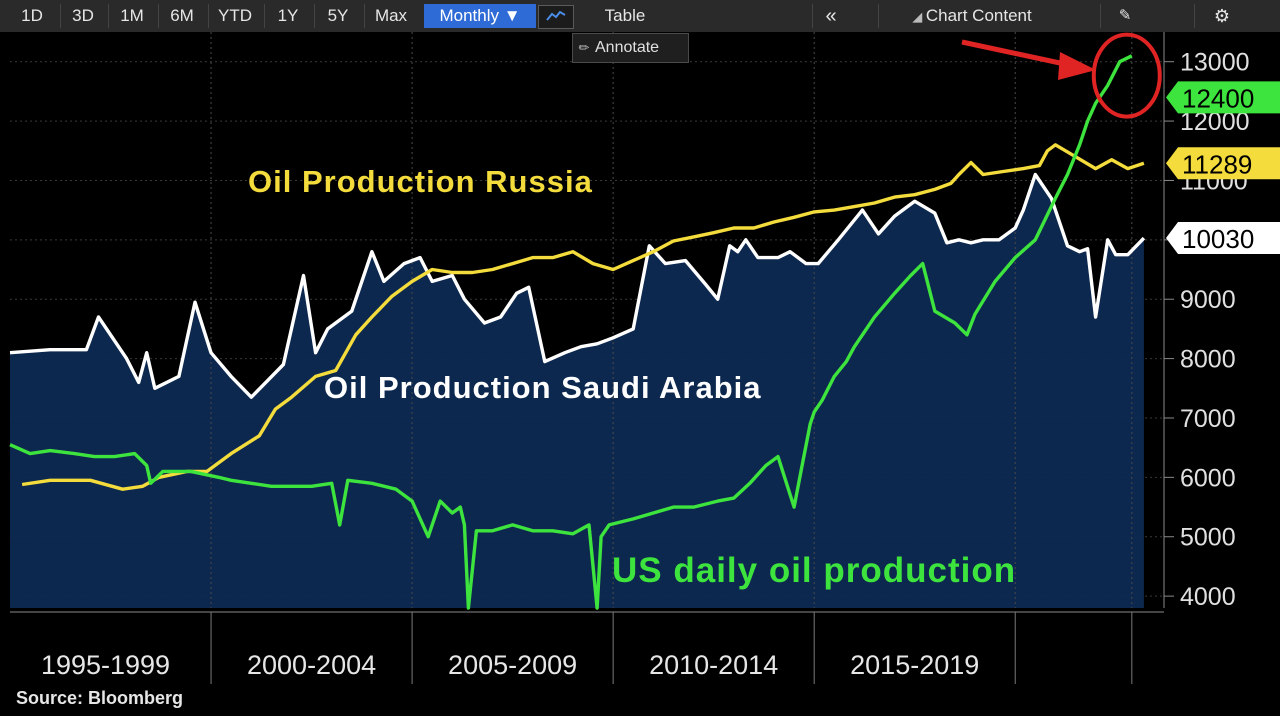  What do you see at coordinates (1221, 16) in the screenshot?
I see `gear-icon: ⚙` at bounding box center [1221, 16].